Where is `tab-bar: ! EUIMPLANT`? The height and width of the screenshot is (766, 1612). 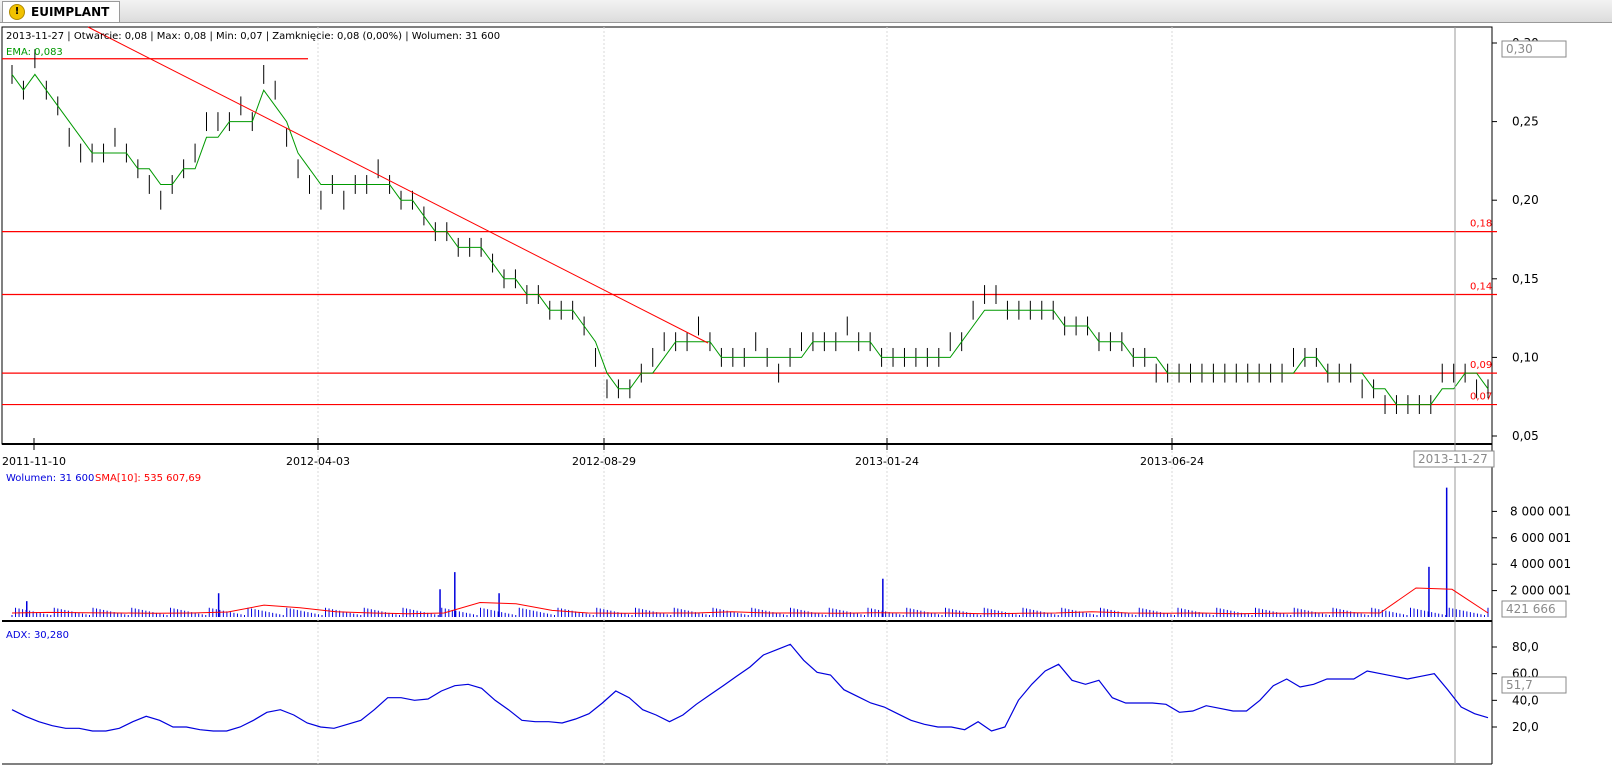
tab-bar: ! EUIMPLANT is located at coordinates (806, 11).